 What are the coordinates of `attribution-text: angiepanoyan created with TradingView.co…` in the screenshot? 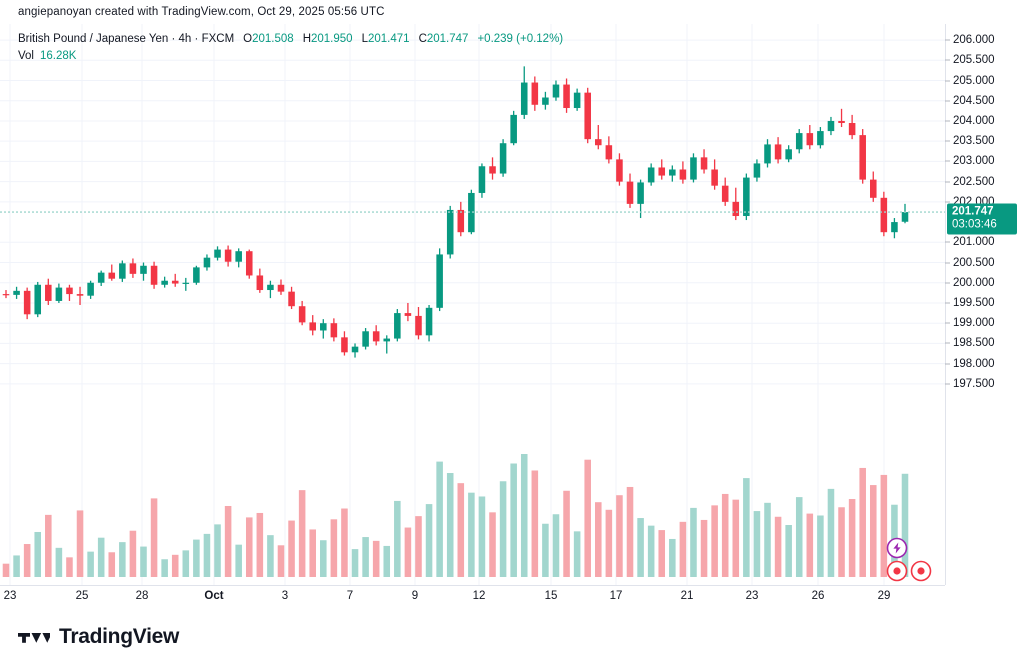 It's located at (201, 12).